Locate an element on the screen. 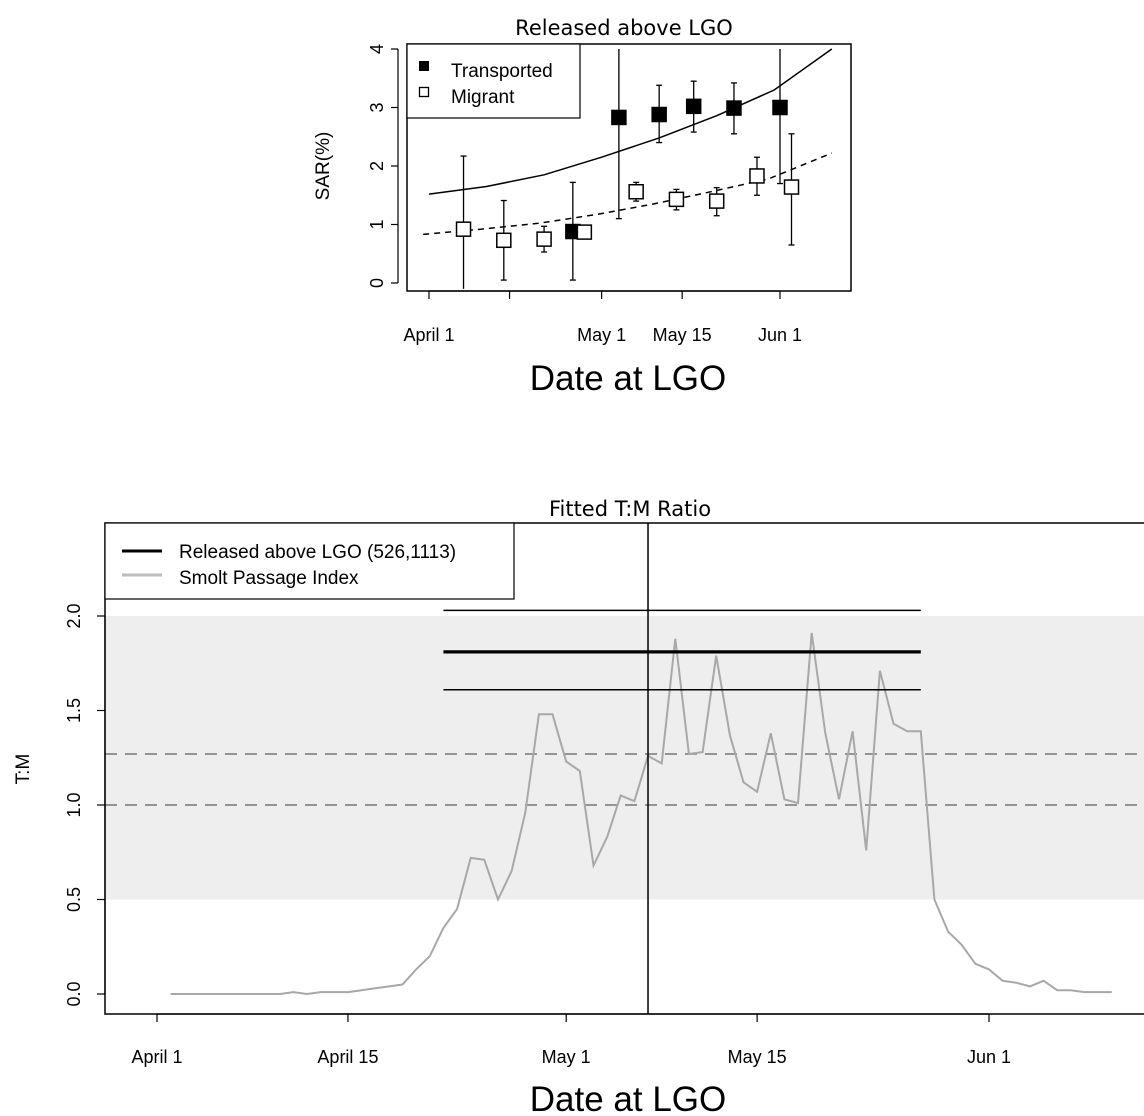  tm-x-axis: April 1 April 15 May 1 May 15 Jun 1 is located at coordinates (571, 1040).